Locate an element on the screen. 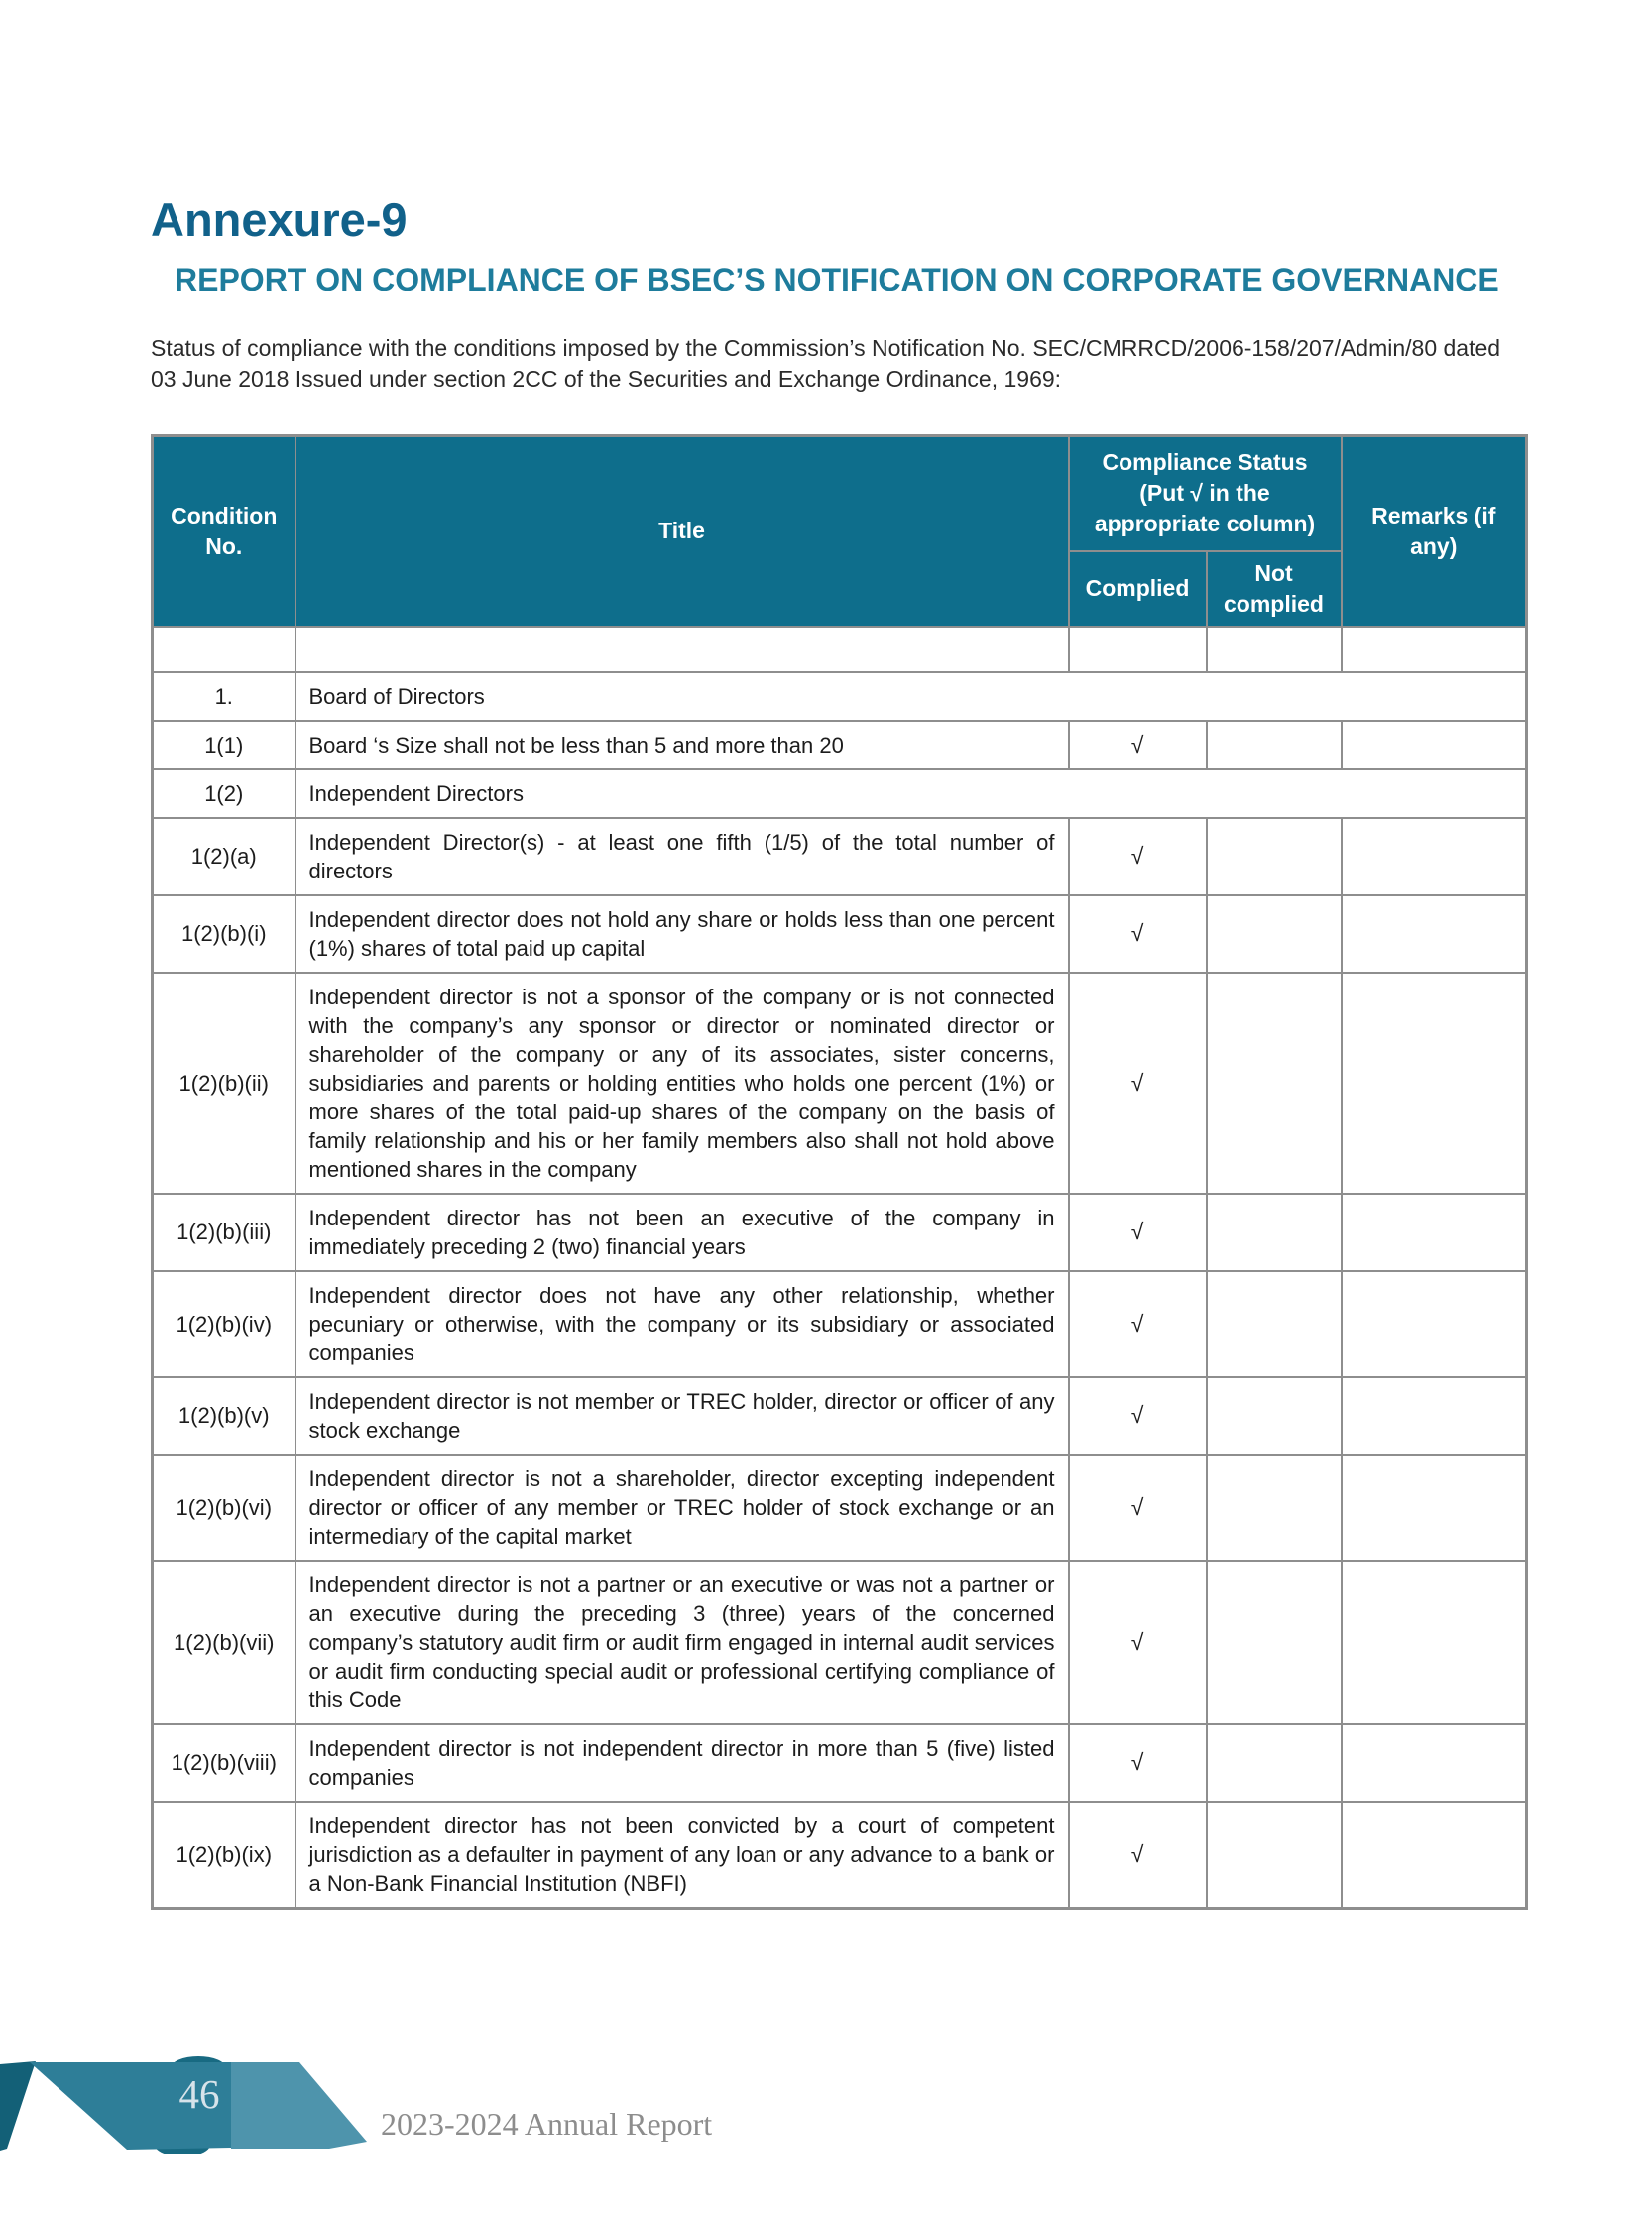 The width and height of the screenshot is (1652, 2213). table-row is located at coordinates (839, 649).